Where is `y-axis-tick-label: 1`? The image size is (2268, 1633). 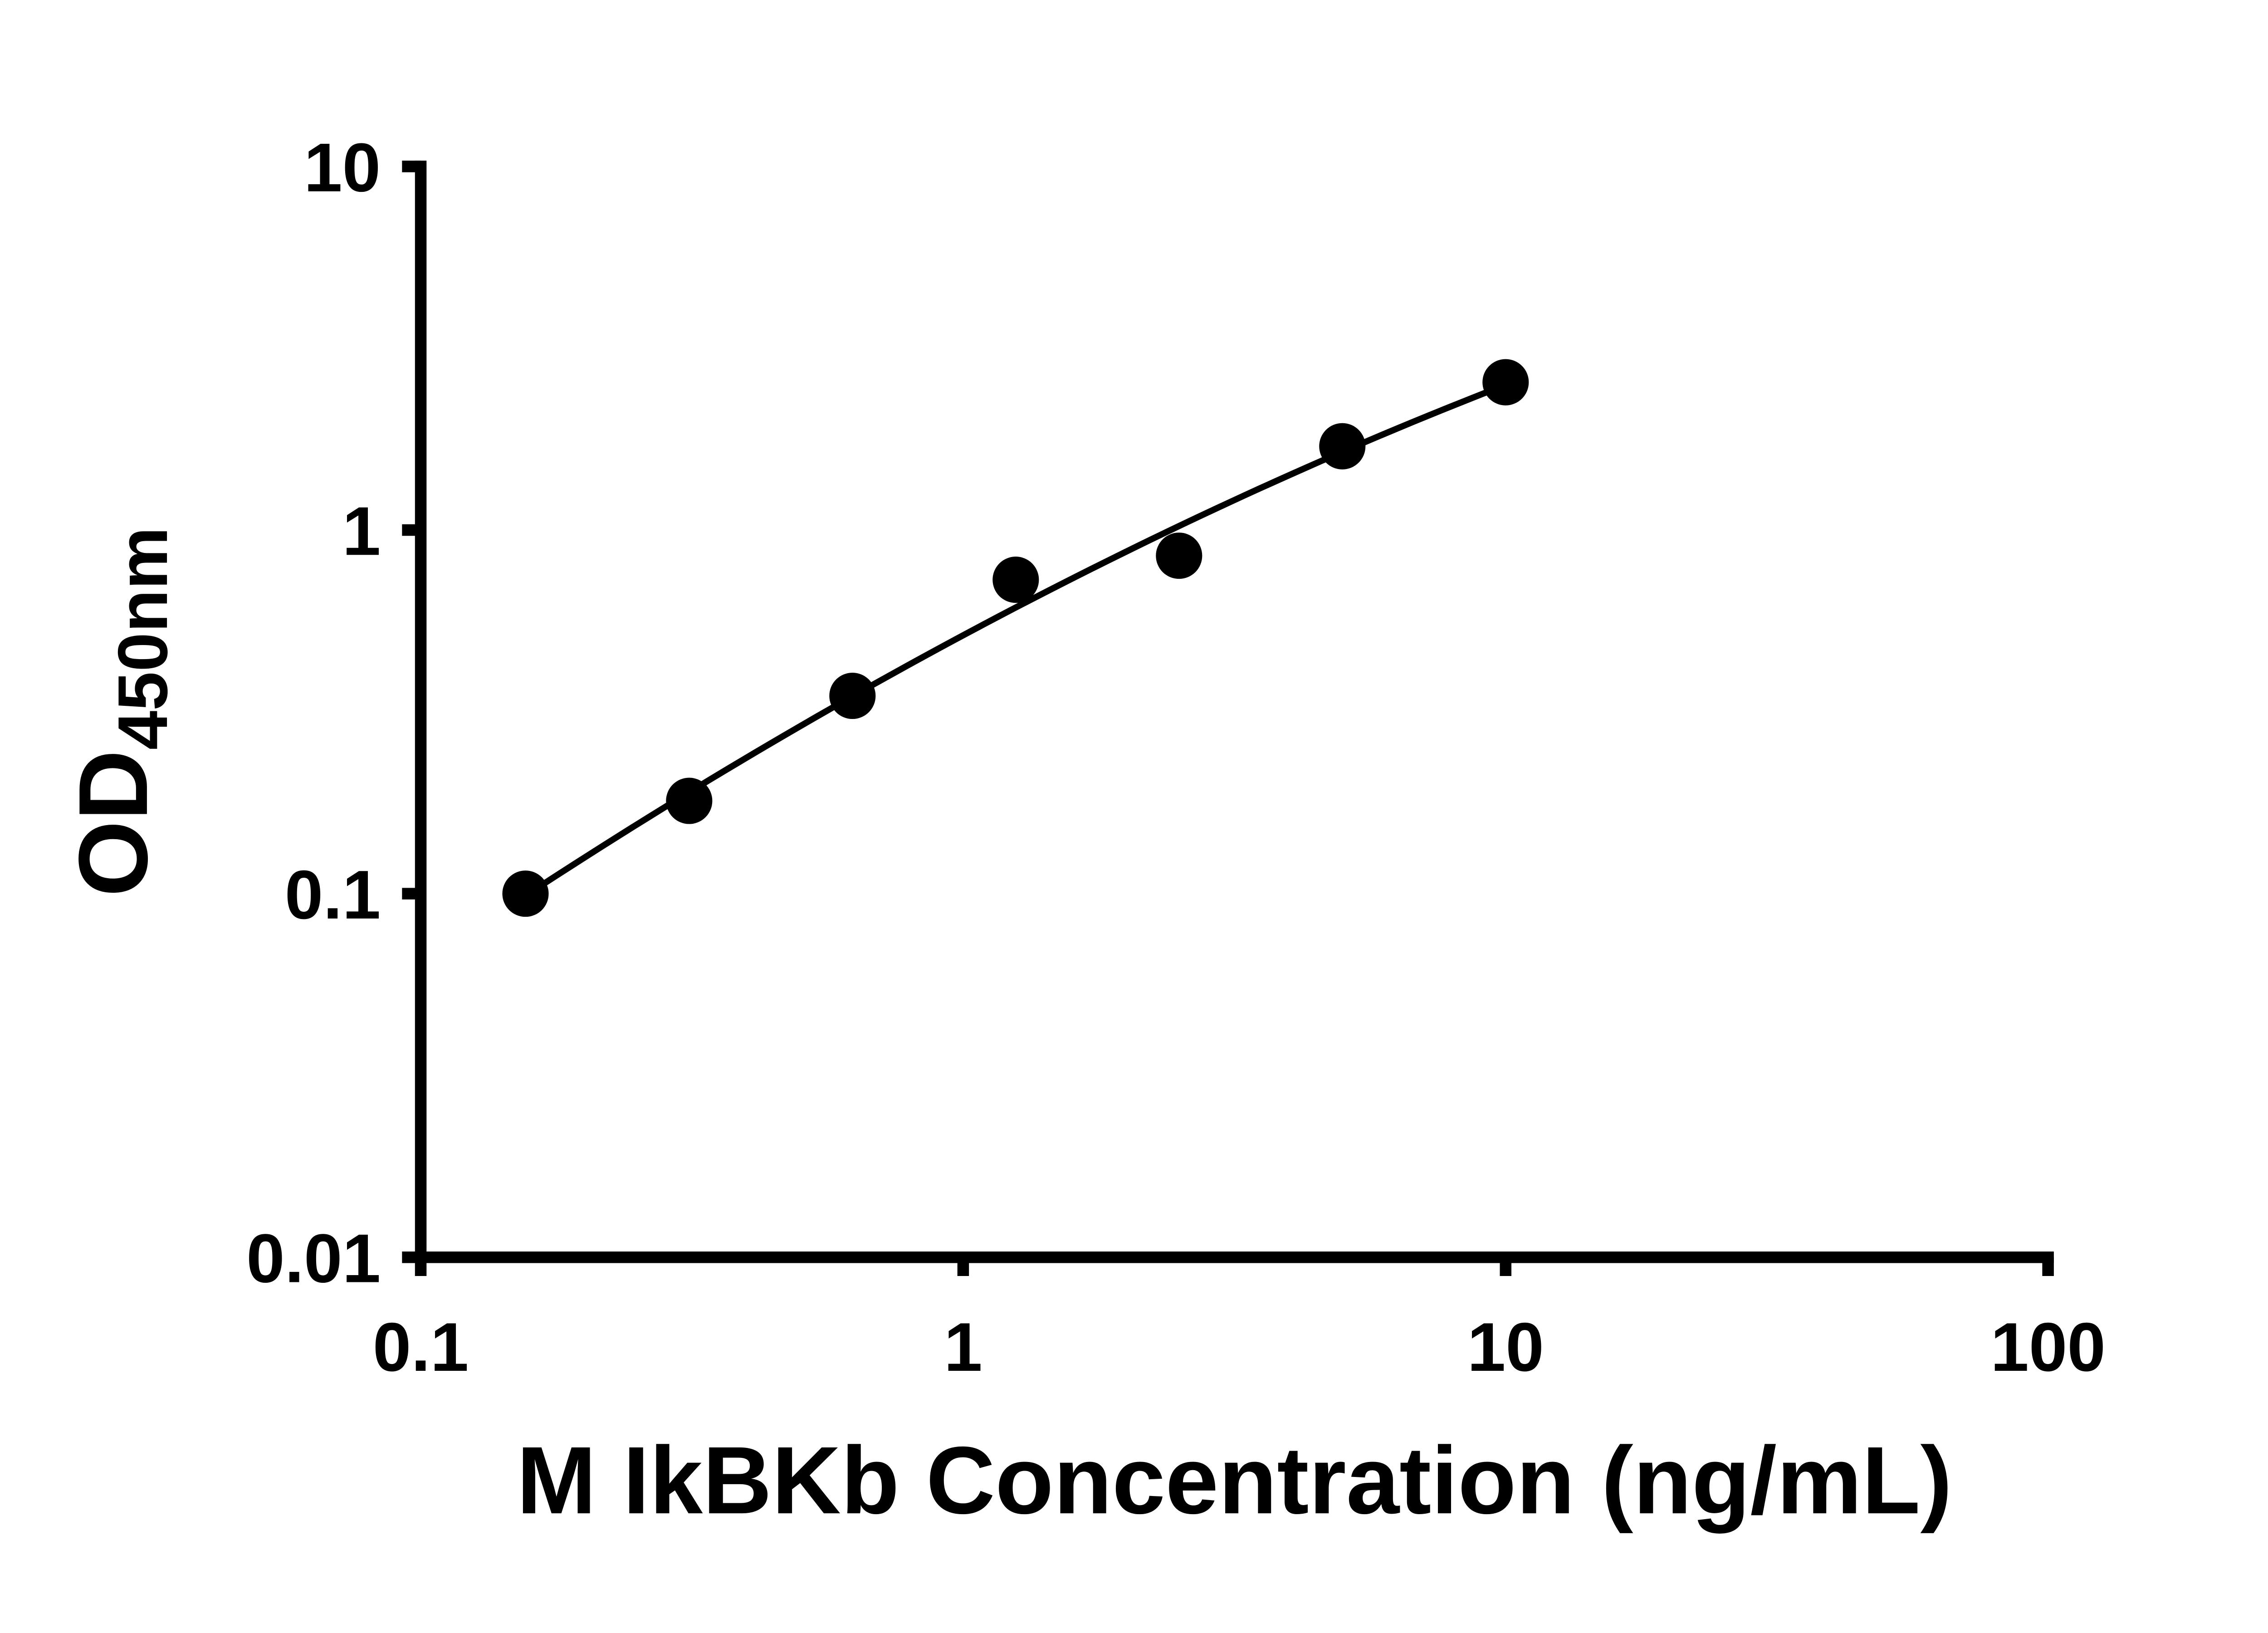 y-axis-tick-label: 1 is located at coordinates (361, 531).